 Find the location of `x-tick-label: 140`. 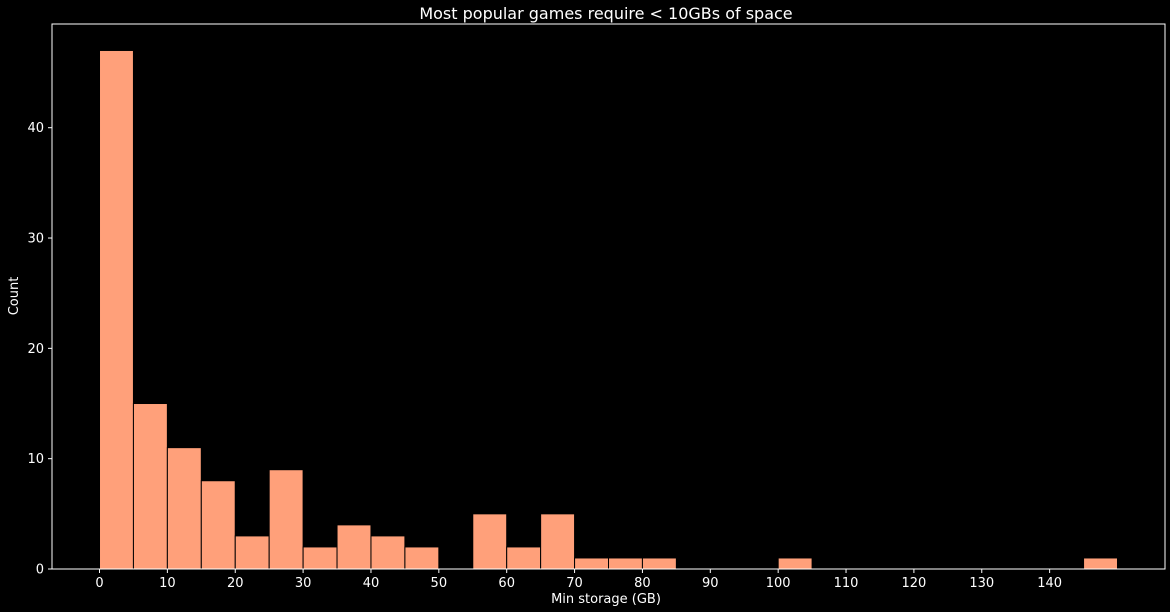

x-tick-label: 140 is located at coordinates (1049, 583).